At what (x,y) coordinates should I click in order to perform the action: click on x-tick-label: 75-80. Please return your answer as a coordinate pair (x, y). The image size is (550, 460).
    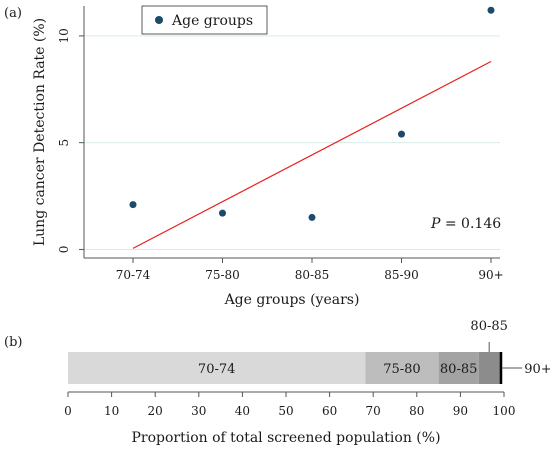
    Looking at the image, I should click on (222, 275).